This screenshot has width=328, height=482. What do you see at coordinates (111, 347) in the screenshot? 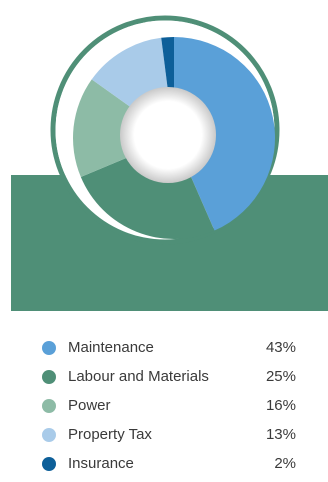
I see `legend-label: Maintenance` at bounding box center [111, 347].